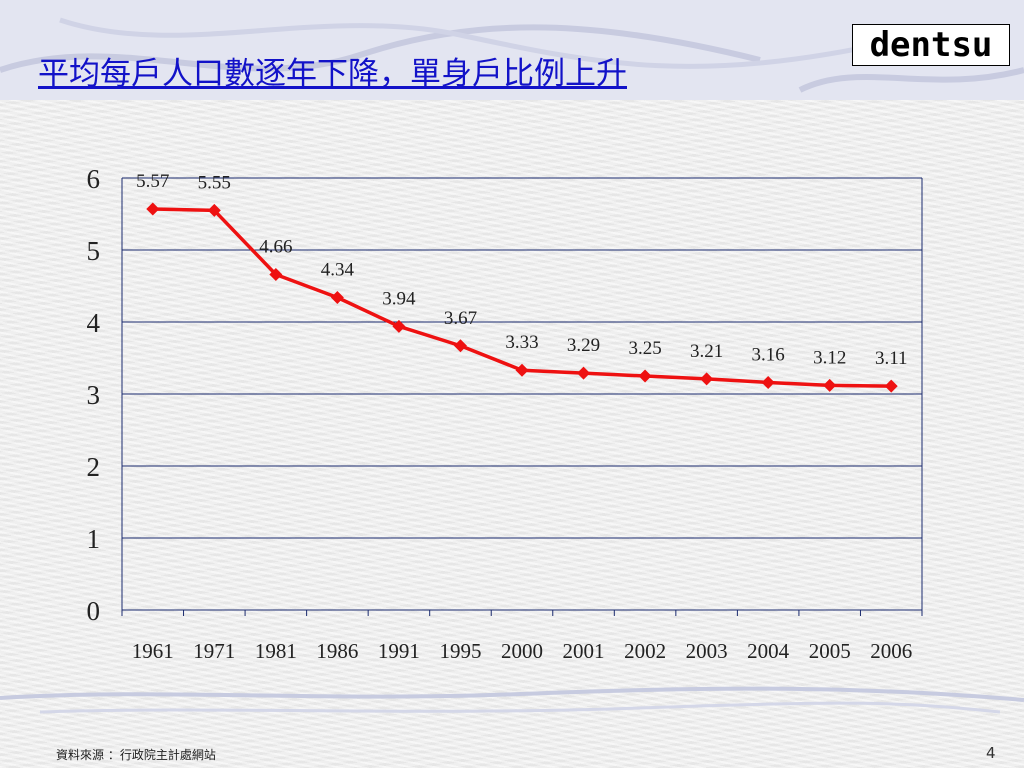 Image resolution: width=1024 pixels, height=768 pixels. What do you see at coordinates (583, 345) in the screenshot?
I see `data-label: 3.29` at bounding box center [583, 345].